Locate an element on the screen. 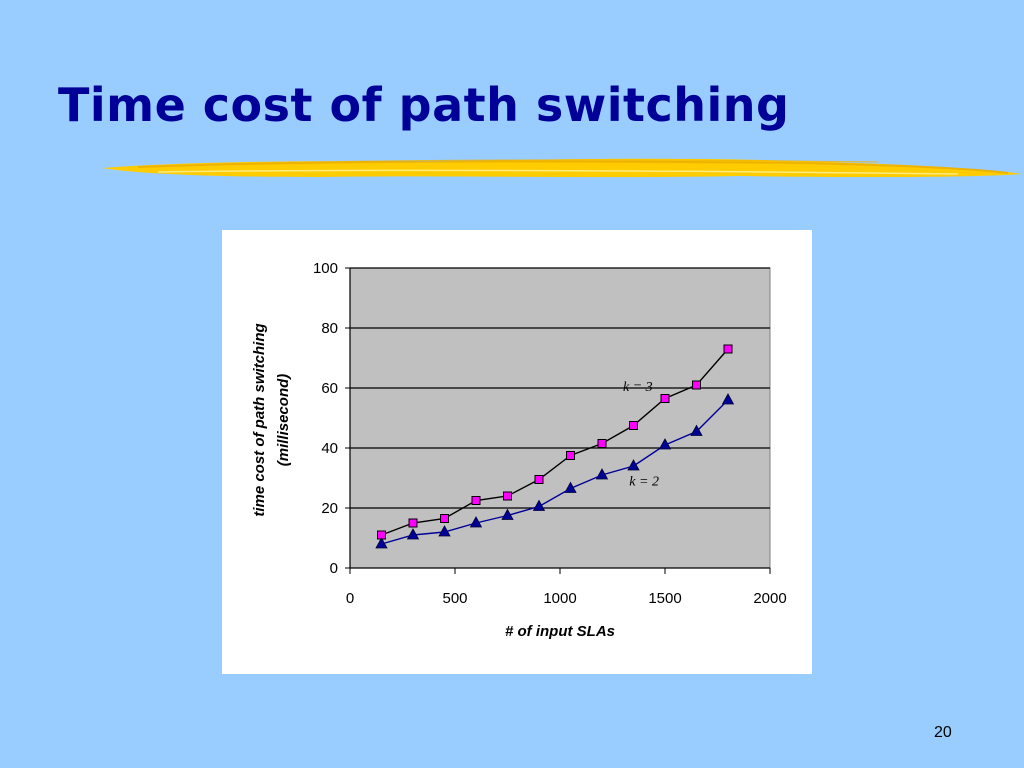 This screenshot has width=1024, height=768. x-tick-label-1500: 1500 is located at coordinates (664, 598).